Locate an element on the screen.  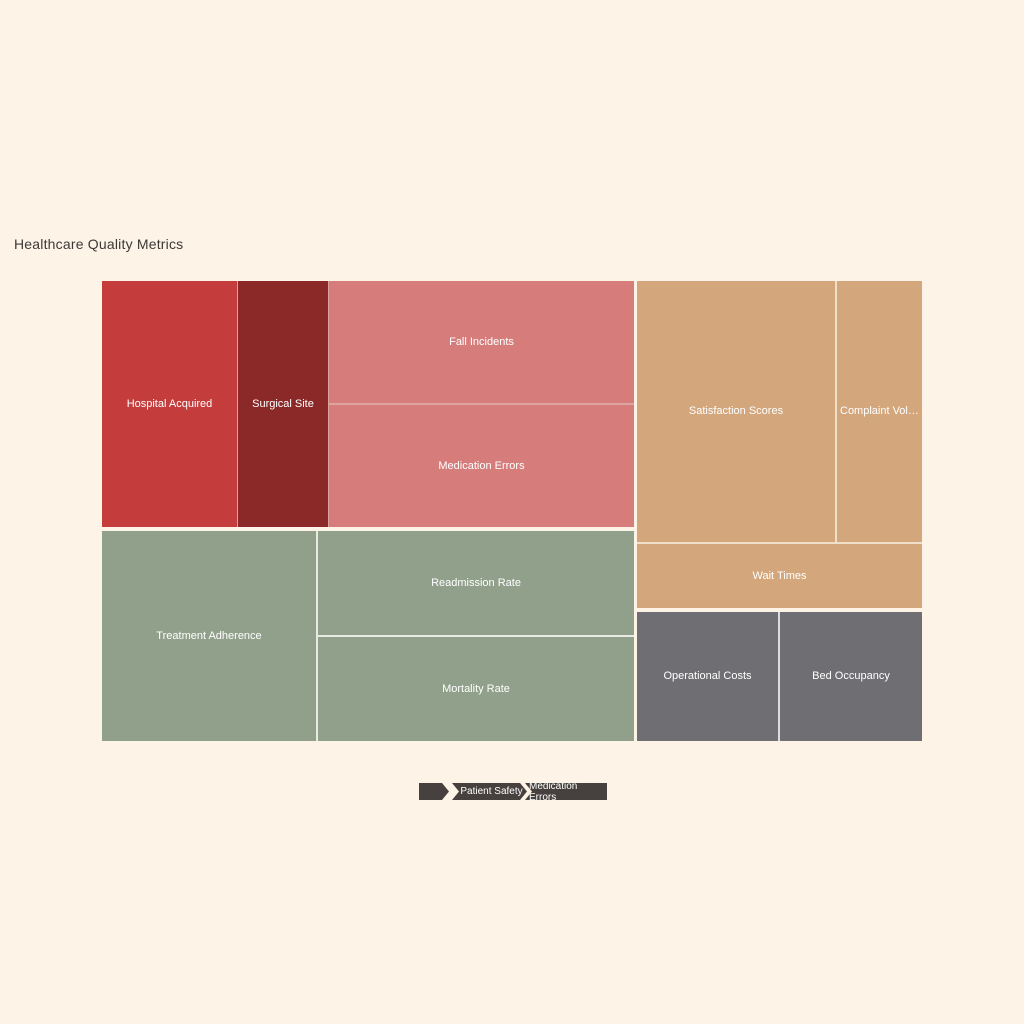
treemap-cell-label: Medication Errors is located at coordinates (481, 465).